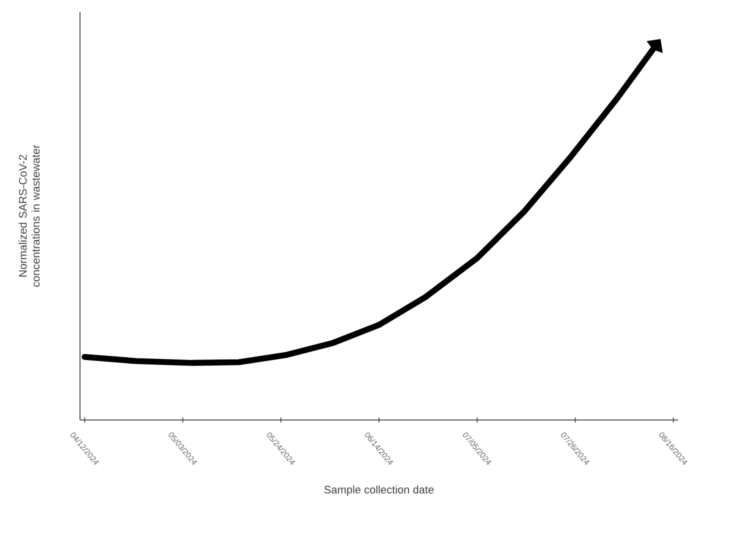  Describe the element at coordinates (29, 215) in the screenshot. I see `y-axis-title: Normalized SARS-CoV-2 concentrations in wastewater` at that location.